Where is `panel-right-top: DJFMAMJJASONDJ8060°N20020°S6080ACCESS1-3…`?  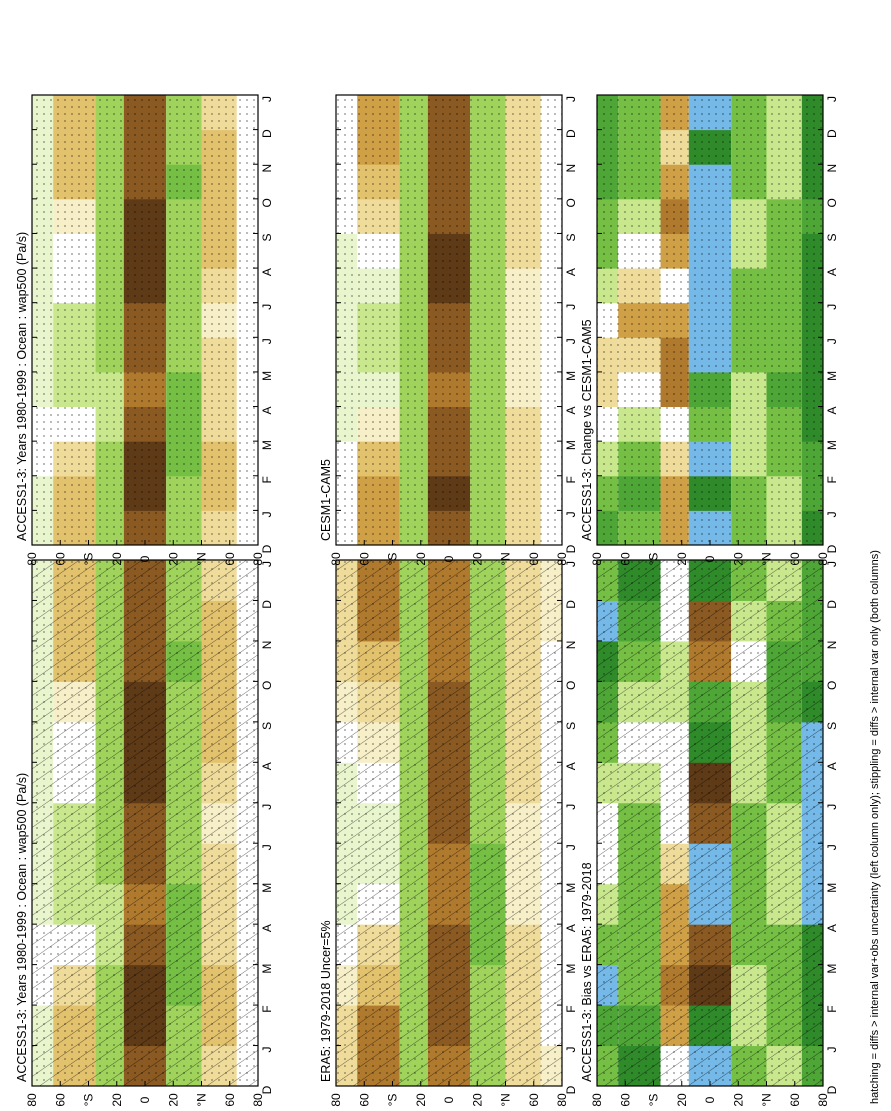
panel-right-top: DJFMAMJJASONDJ8060°N20020°S6080ACCESS1-3… is located at coordinates (144, 330).